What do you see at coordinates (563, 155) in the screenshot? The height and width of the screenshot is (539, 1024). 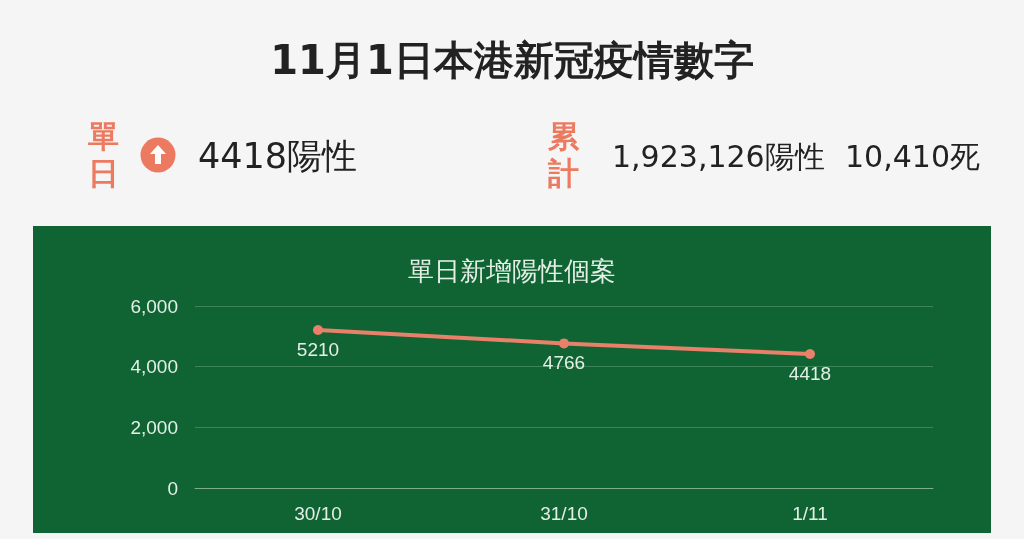 I see `text: 累計` at bounding box center [563, 155].